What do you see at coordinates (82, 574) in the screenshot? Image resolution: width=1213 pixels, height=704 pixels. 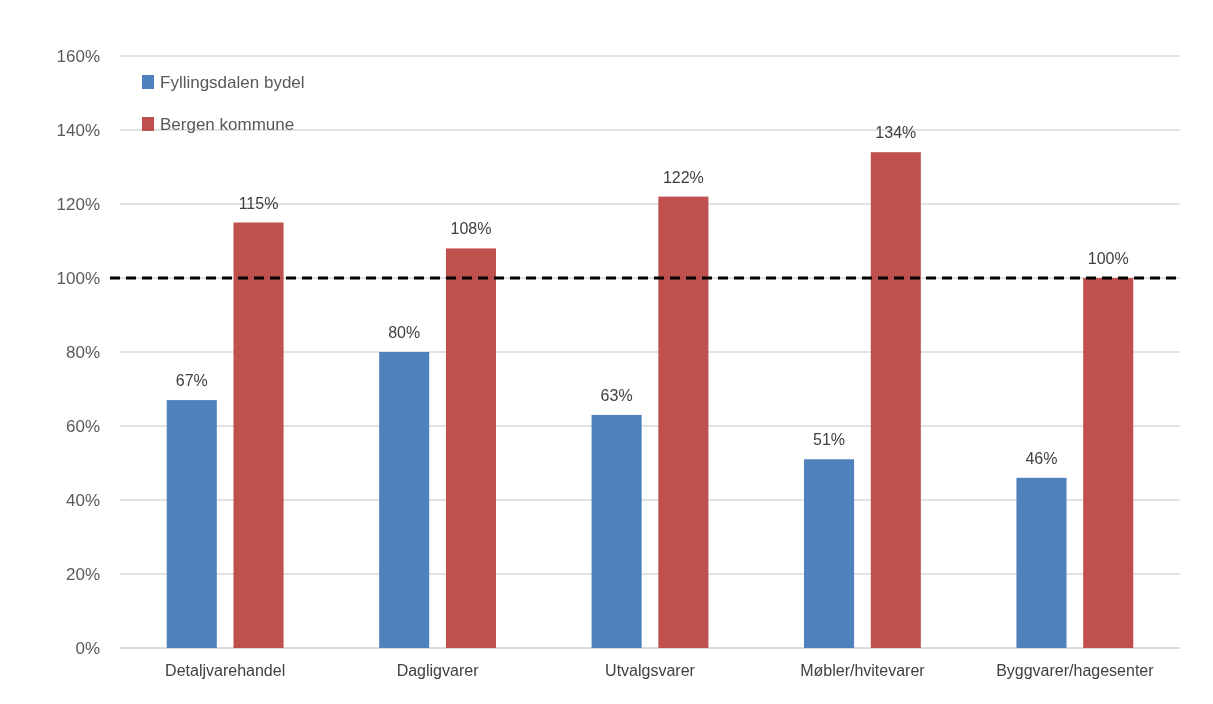 I see `y-tick-label: 20%` at bounding box center [82, 574].